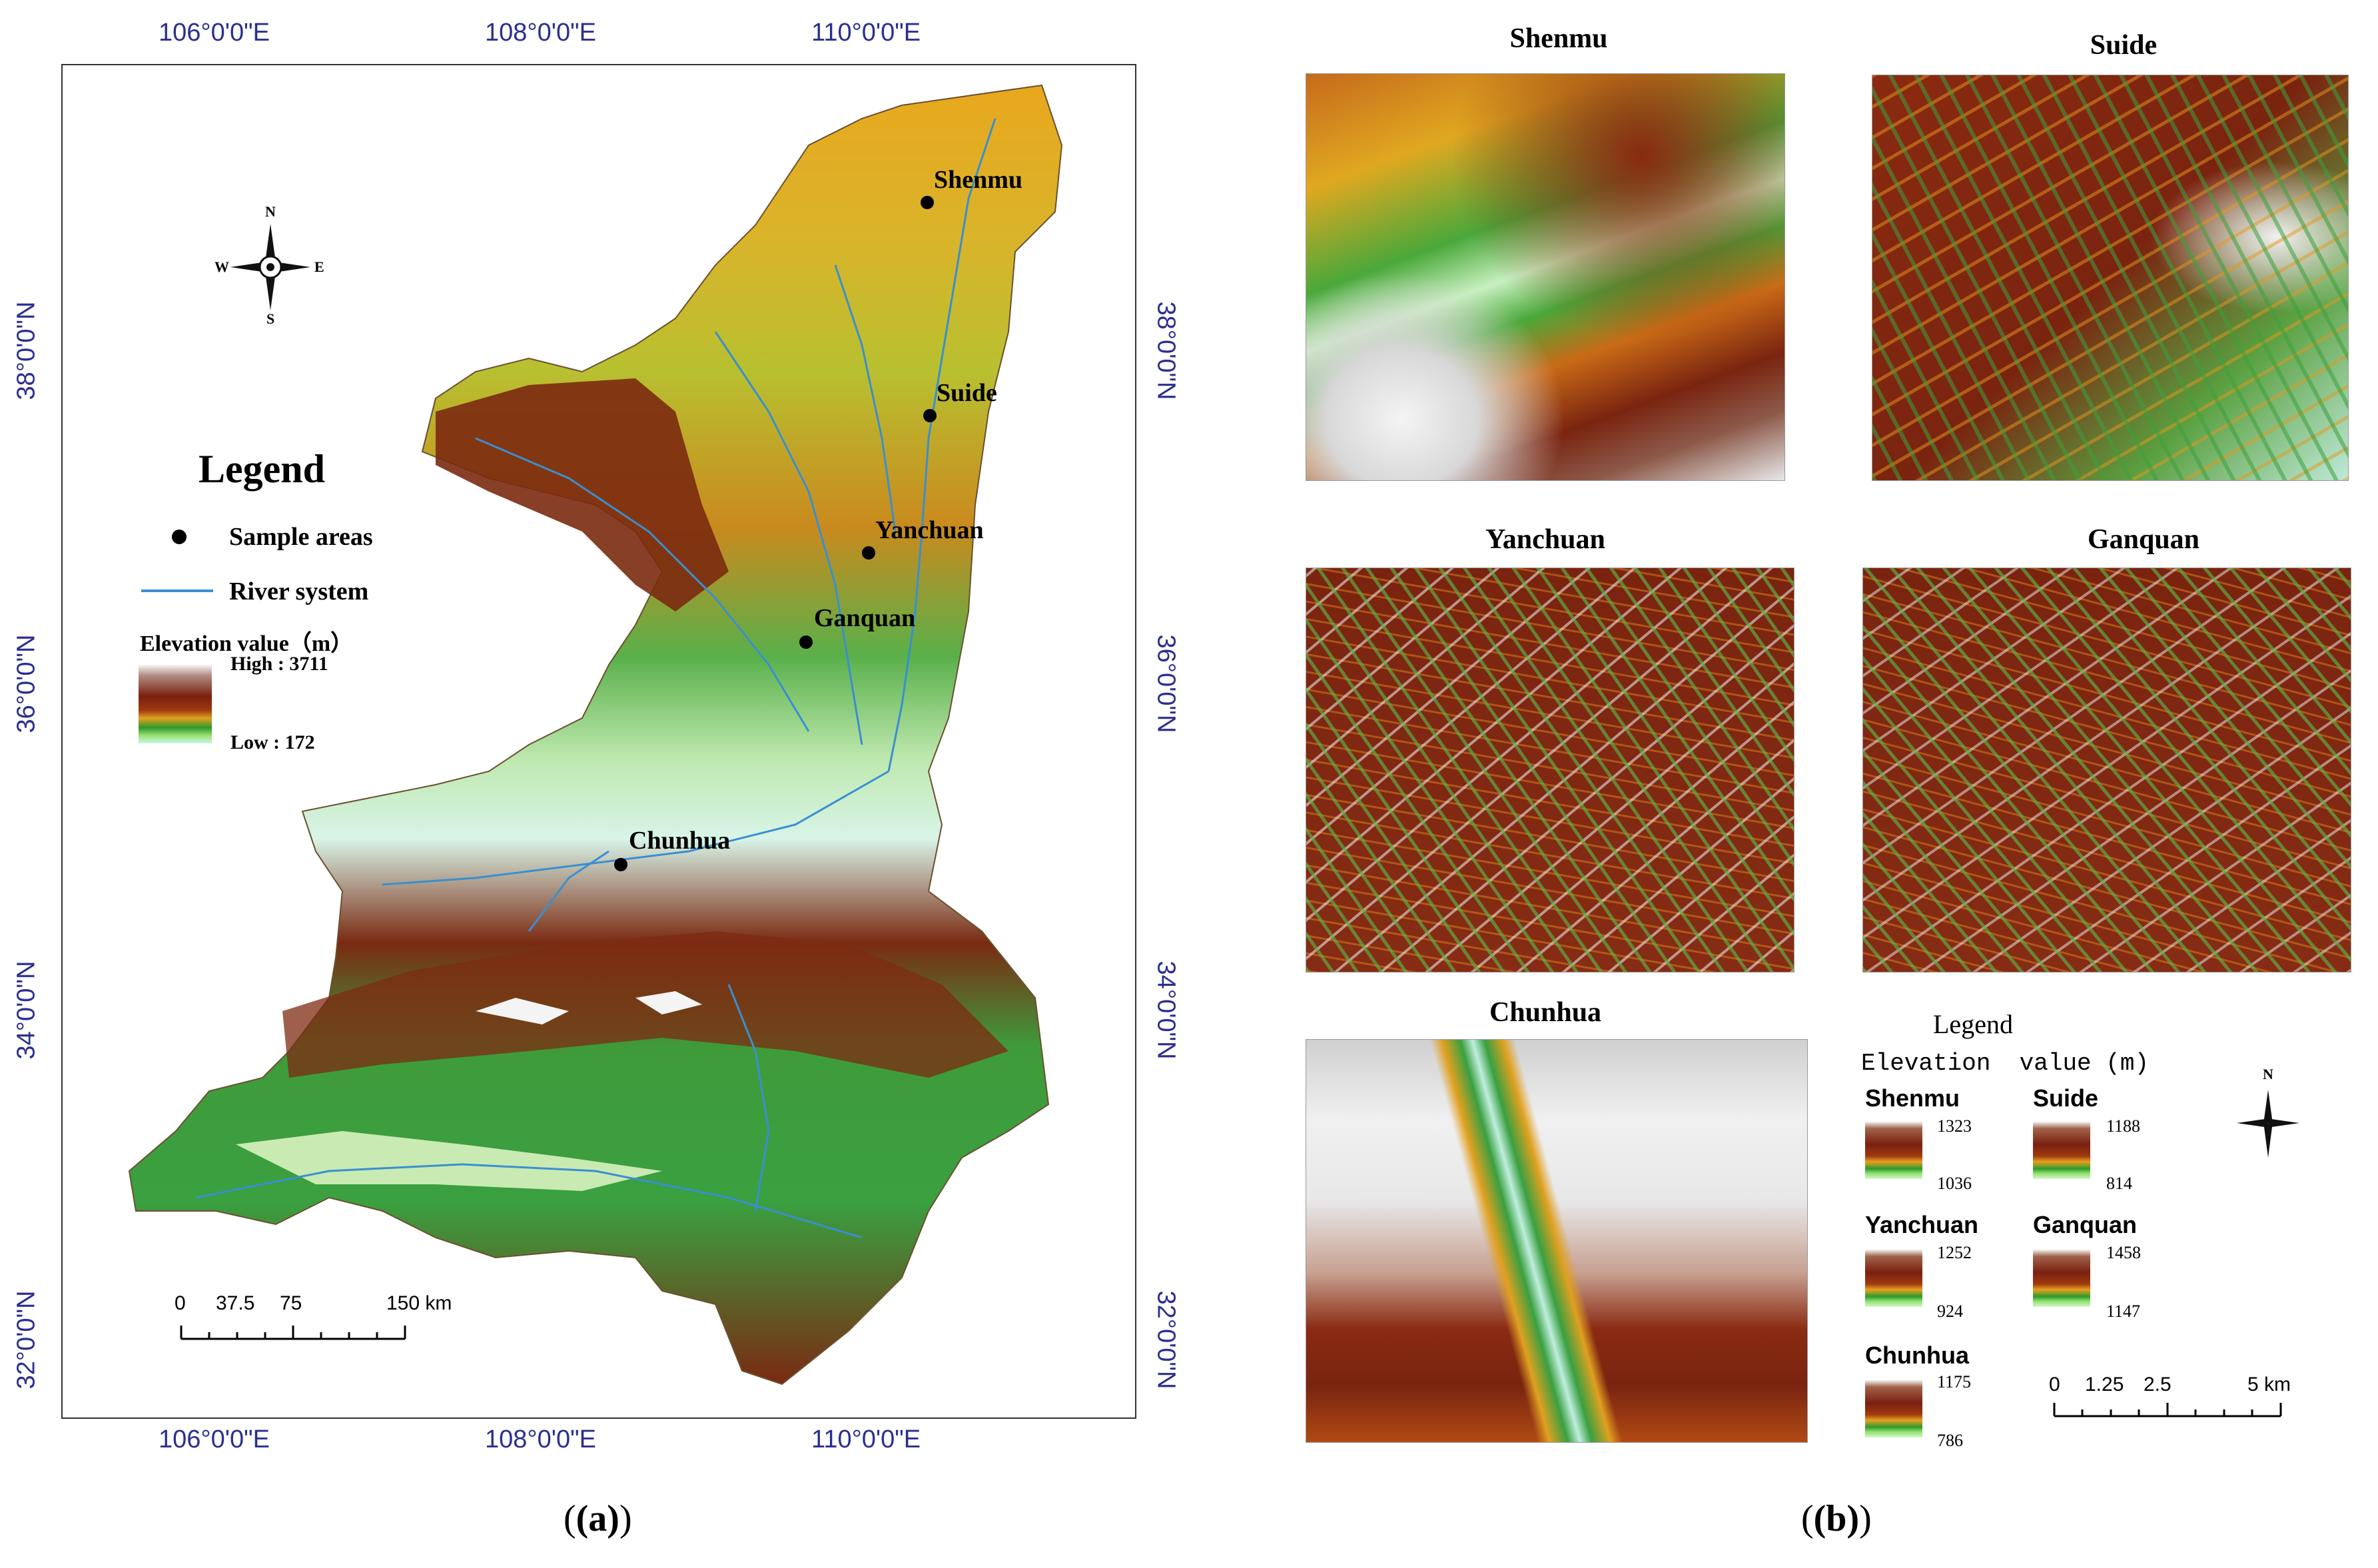 This screenshot has height=1568, width=2378. What do you see at coordinates (1893, 1278) in the screenshot?
I see `legend-b-ramp-yanchuan` at bounding box center [1893, 1278].